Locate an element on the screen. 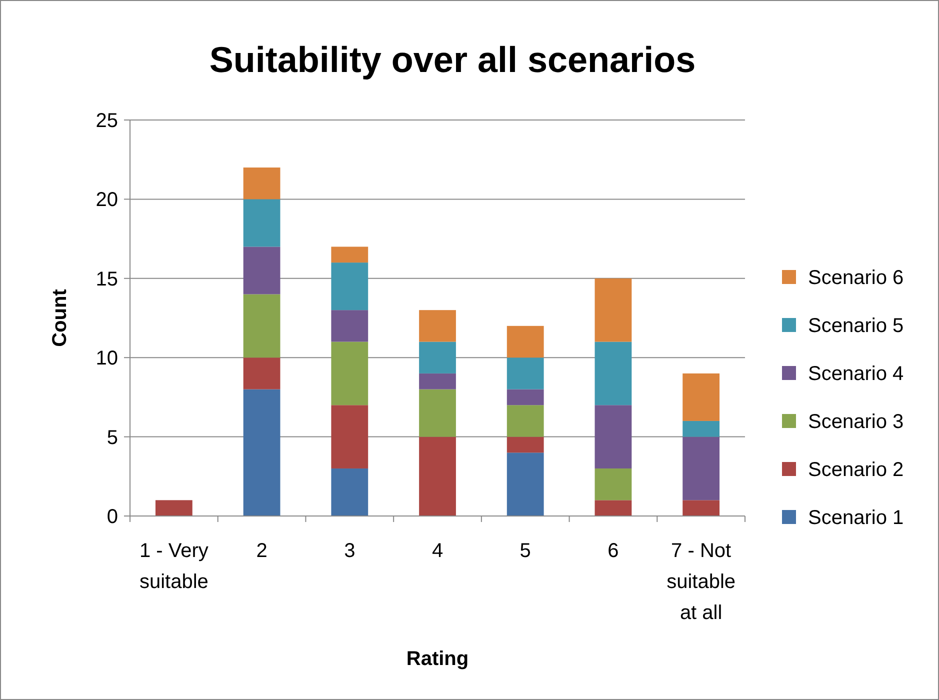  legend-label: Scenario 3 is located at coordinates (856, 422).